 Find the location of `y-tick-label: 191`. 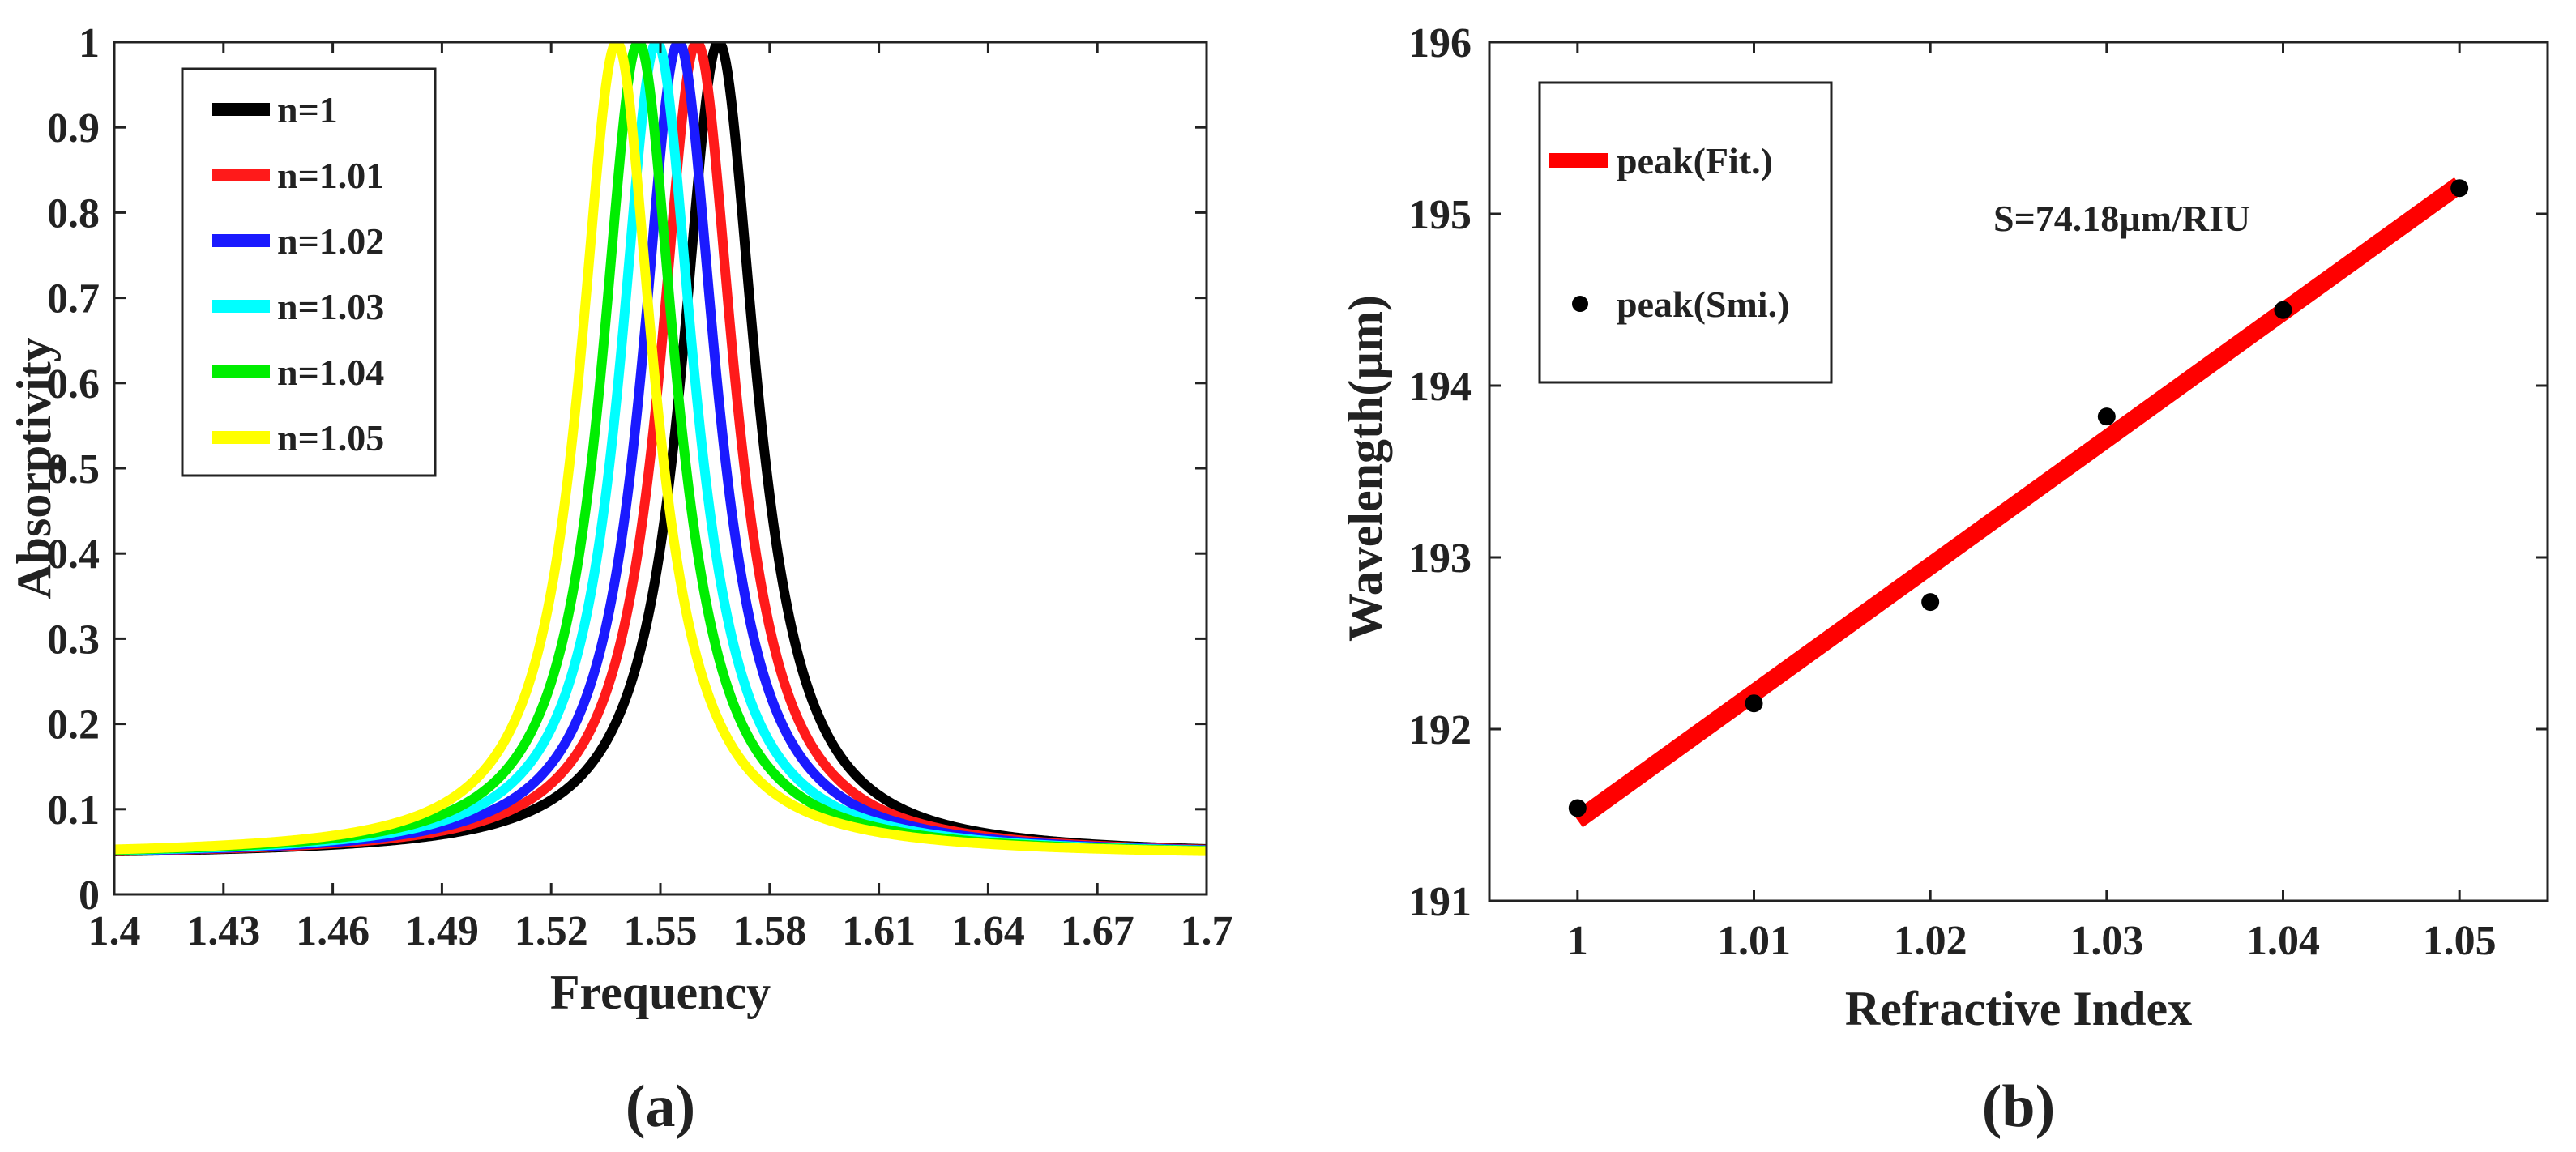

y-tick-label: 191 is located at coordinates (1440, 902).